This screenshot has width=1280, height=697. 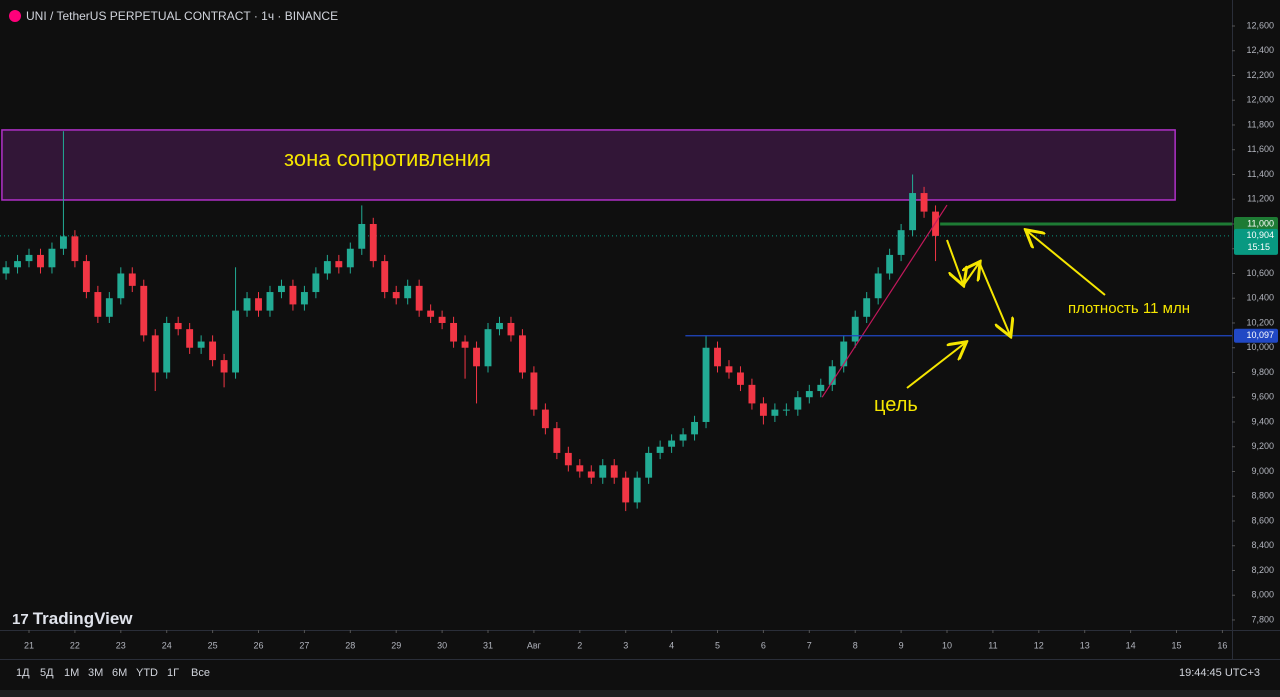 What do you see at coordinates (809, 645) in the screenshot?
I see `x-tick-label: 7` at bounding box center [809, 645].